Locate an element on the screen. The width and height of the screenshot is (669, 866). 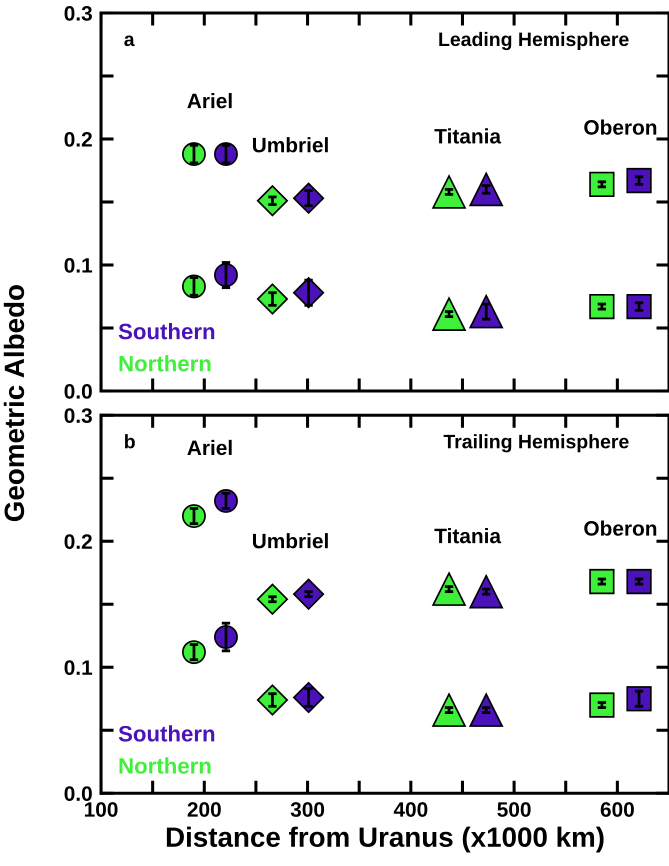
x-tick-label: 200 is located at coordinates (204, 809).